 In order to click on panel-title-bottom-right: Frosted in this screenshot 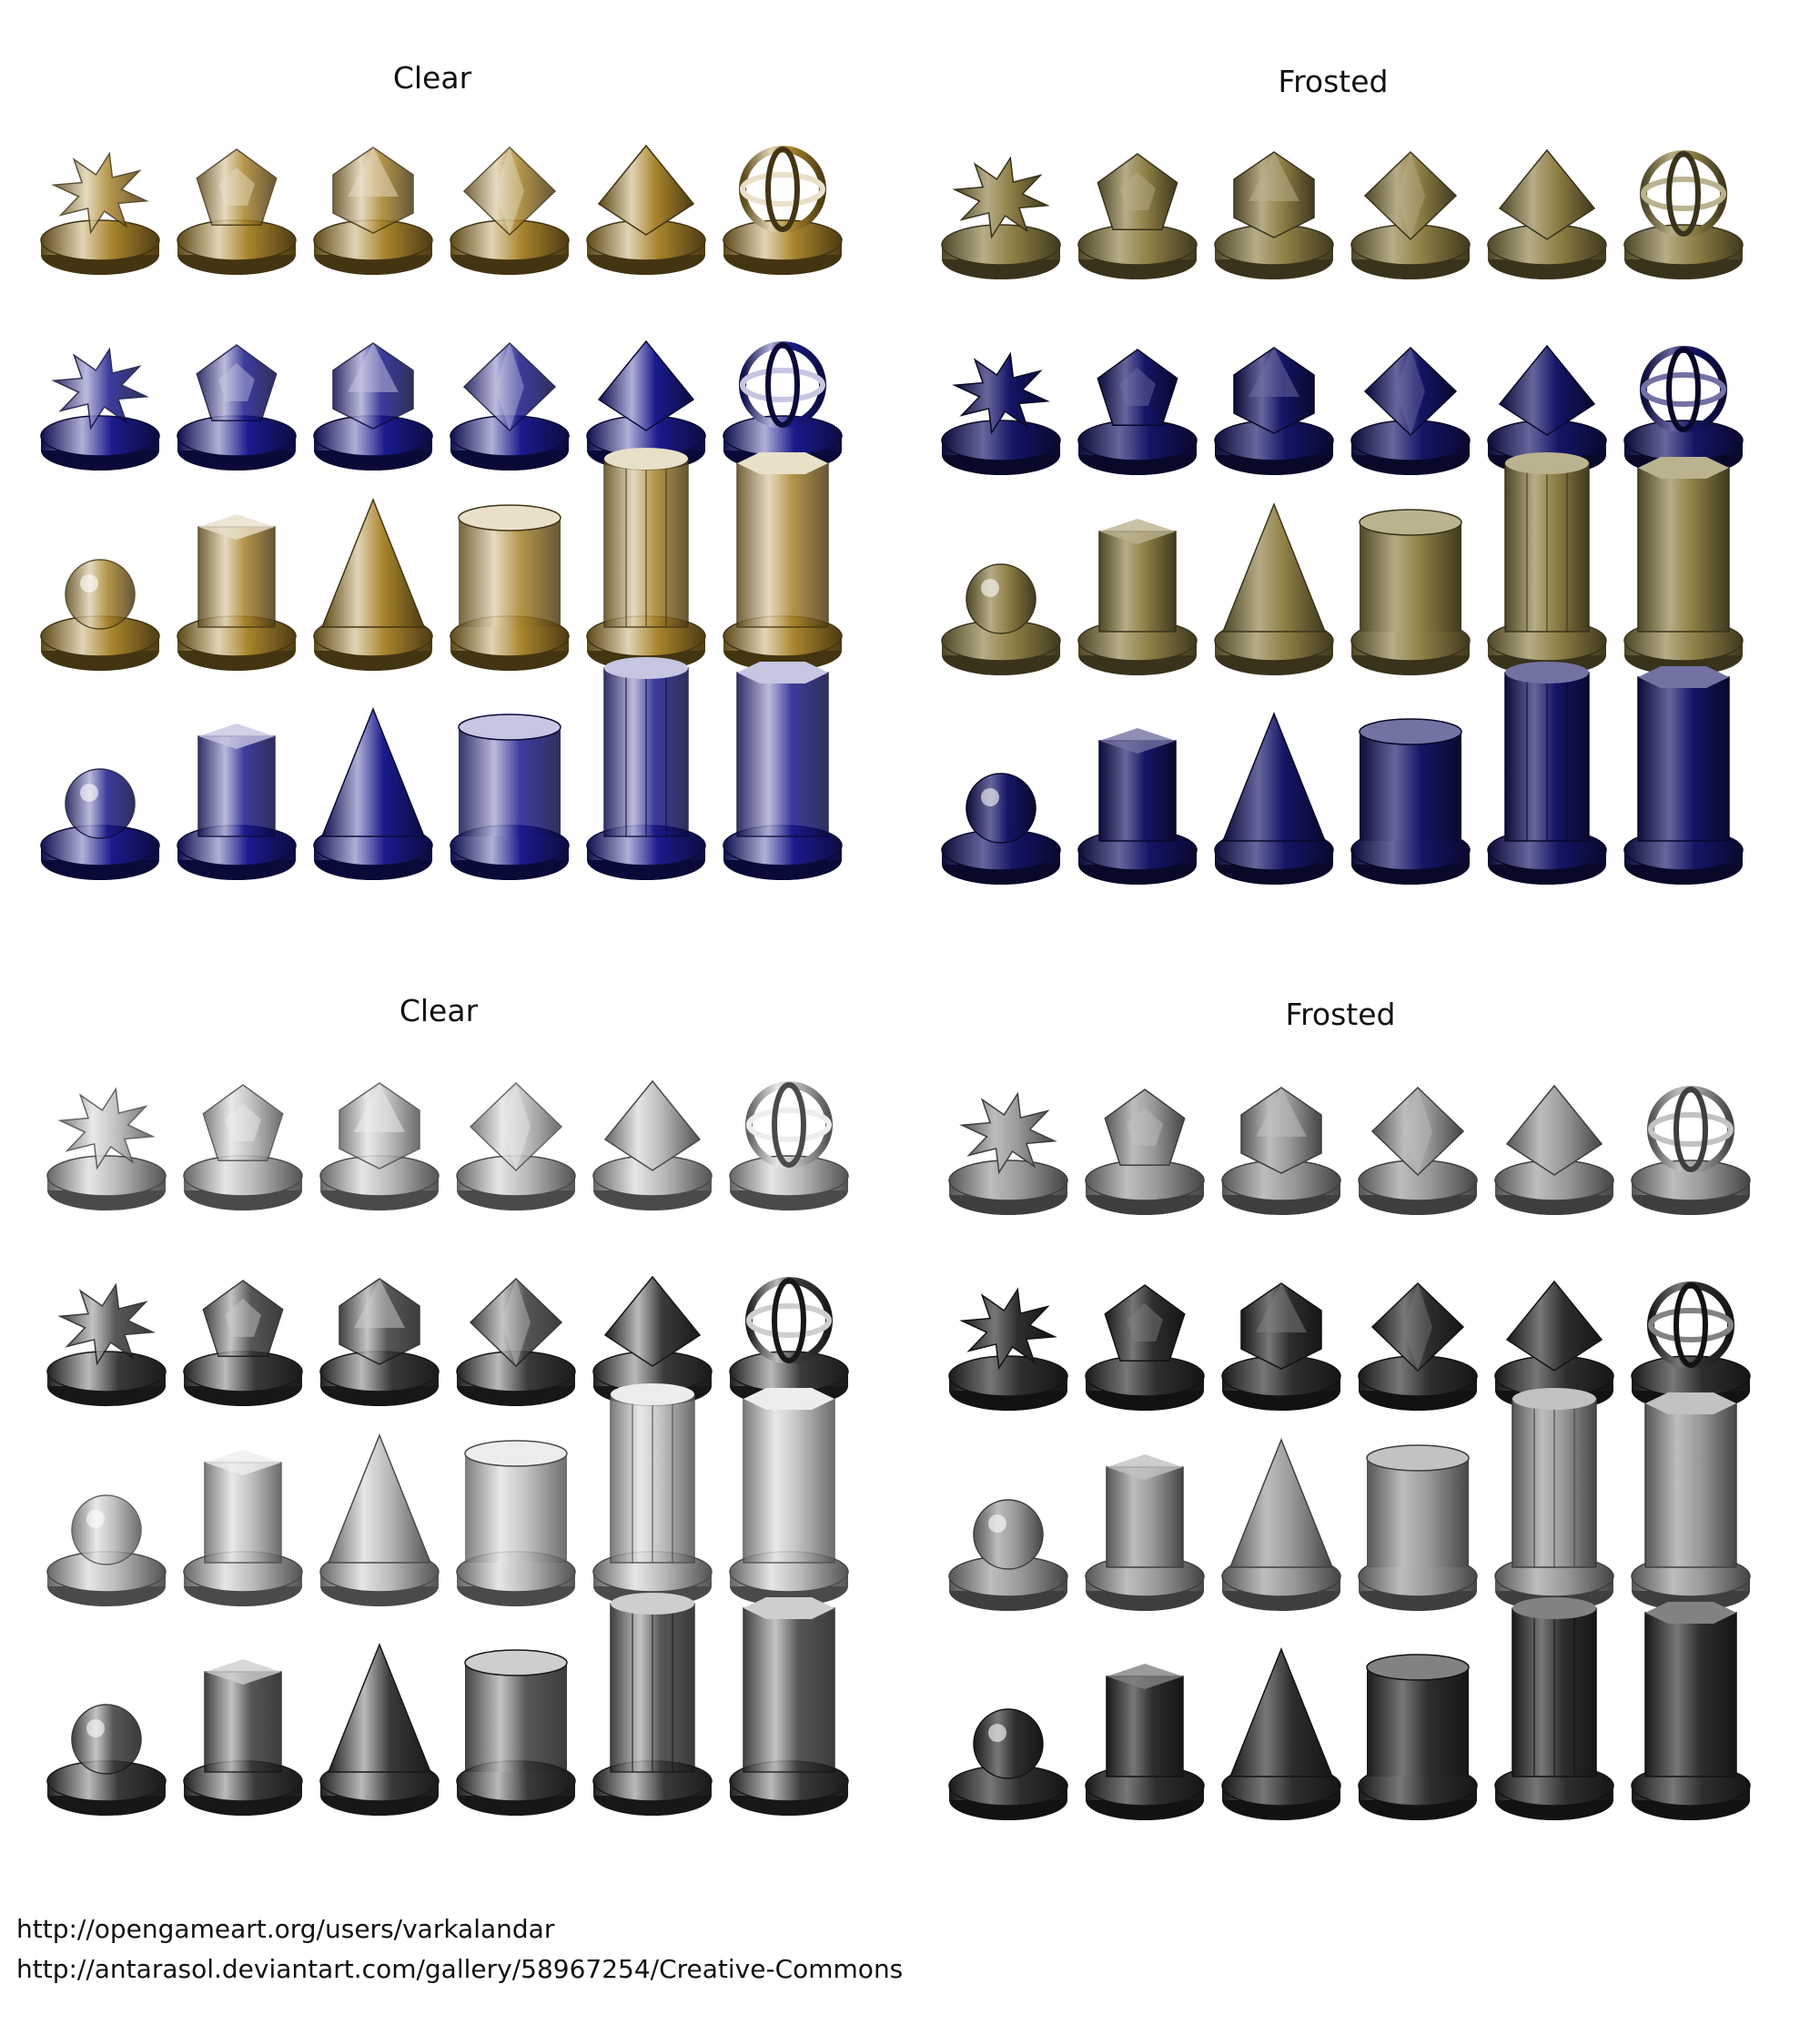, I will do `click(1340, 1014)`.